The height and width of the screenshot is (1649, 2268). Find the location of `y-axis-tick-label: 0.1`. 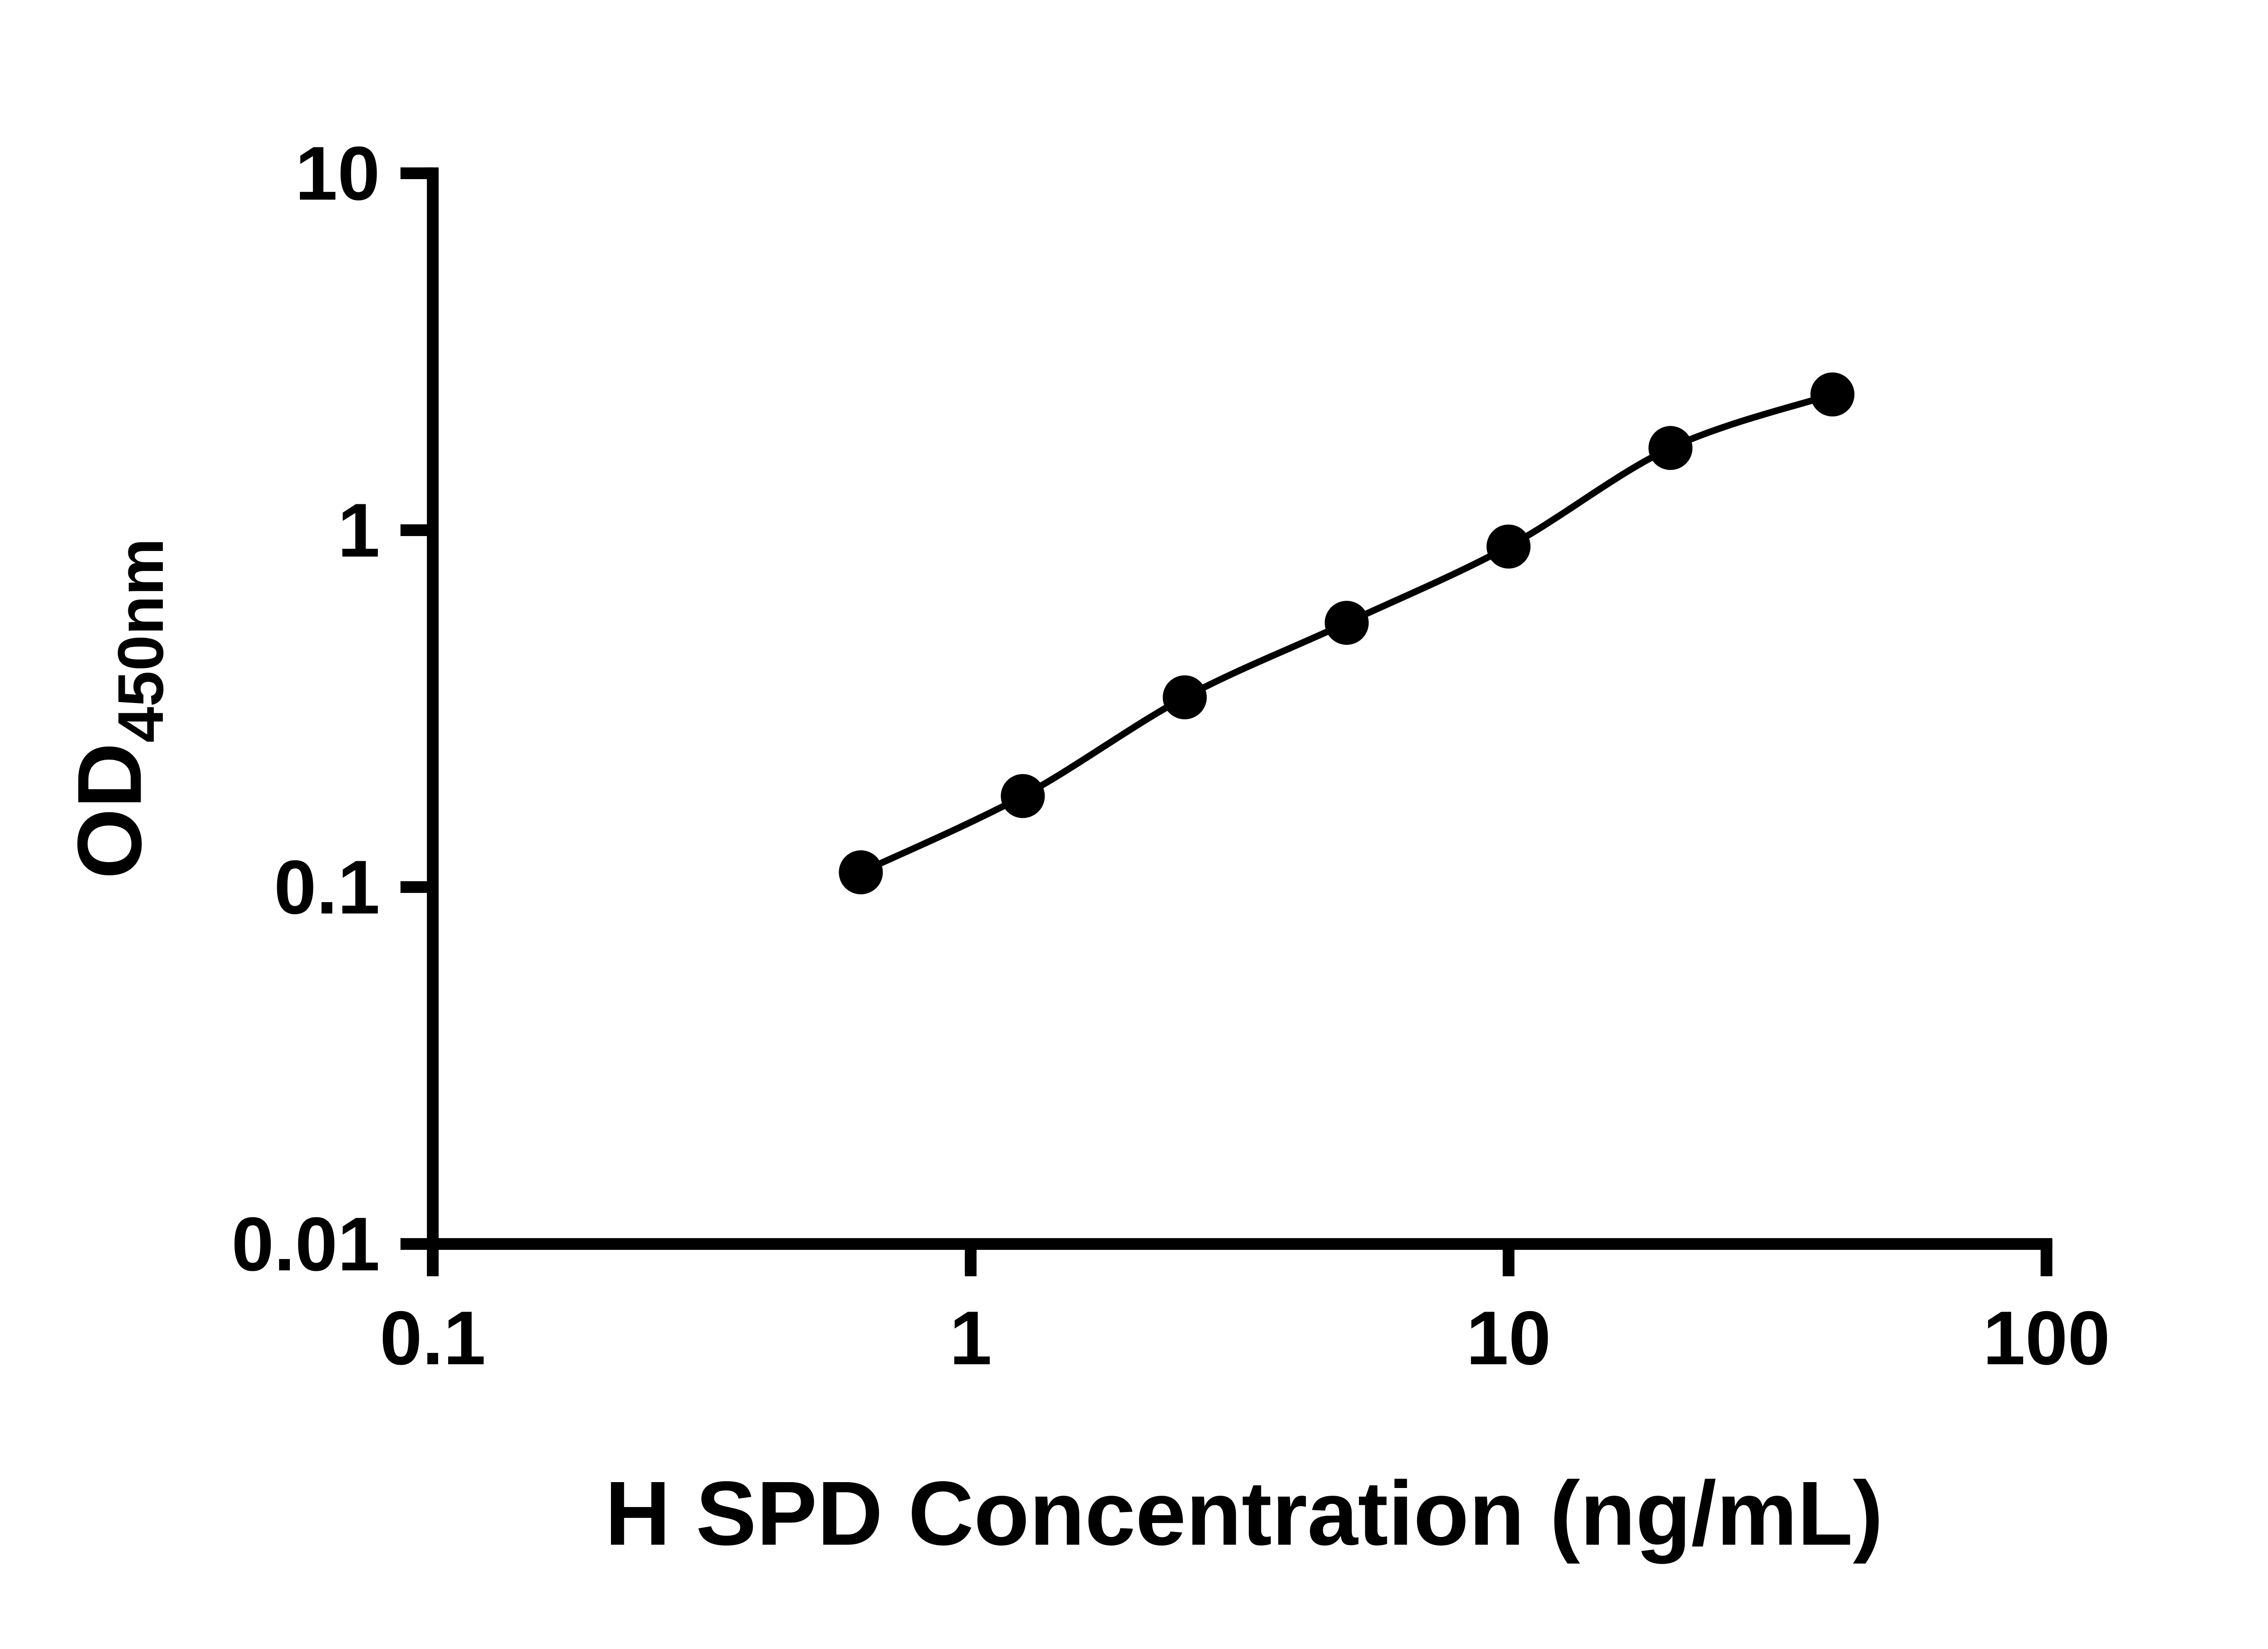

y-axis-tick-label: 0.1 is located at coordinates (327, 887).